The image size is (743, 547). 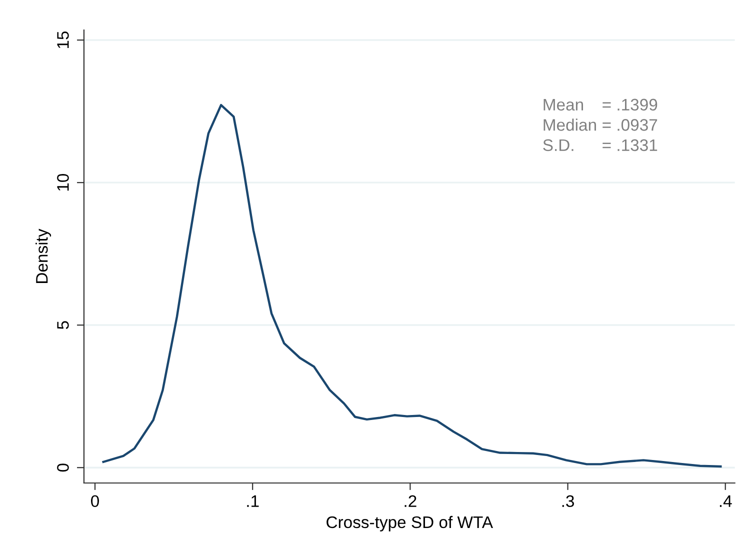 I want to click on y-tick-label: 10, so click(x=63, y=182).